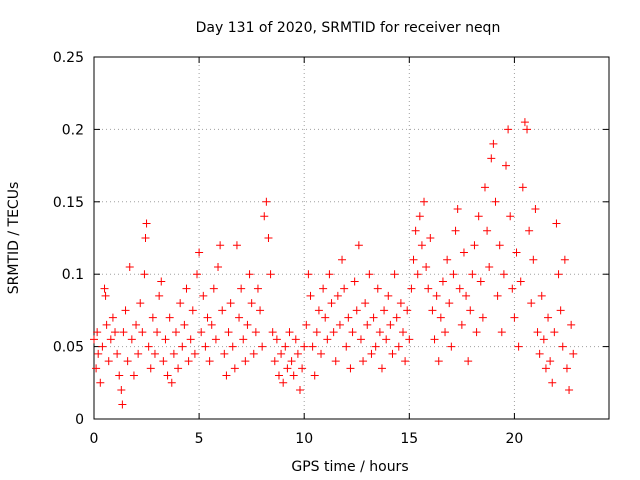 Image resolution: width=640 pixels, height=480 pixels. I want to click on y-axis-label: SRMTID / TECUs, so click(14, 238).